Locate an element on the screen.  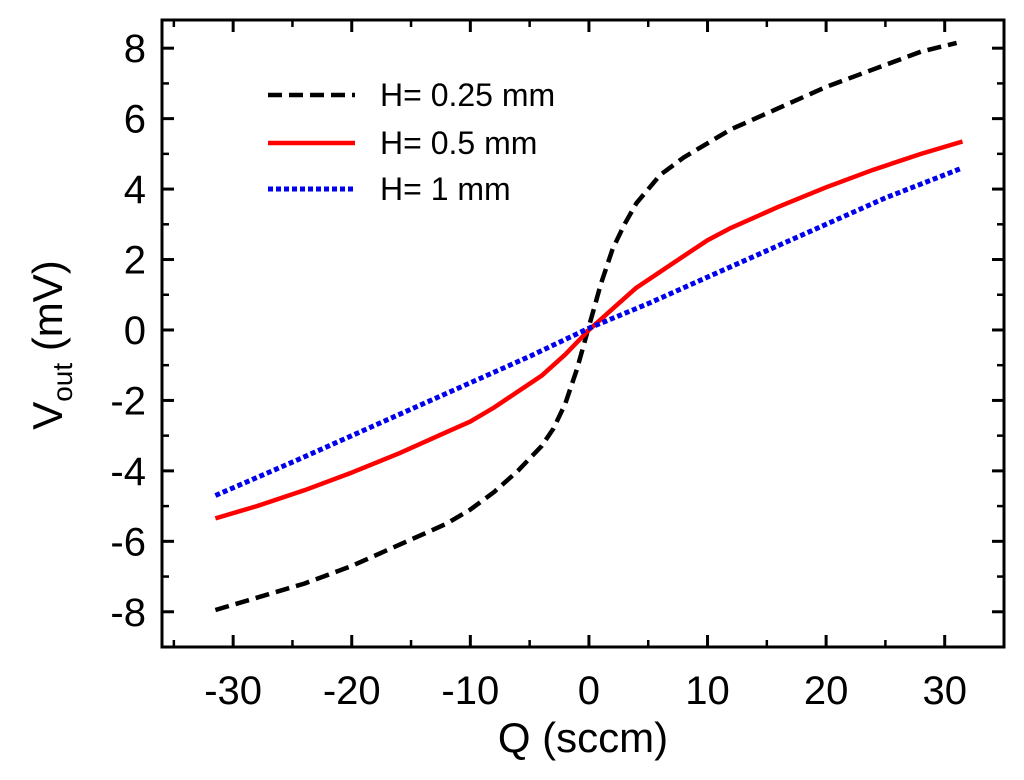
y-tick-label: 0 is located at coordinates (135, 331).